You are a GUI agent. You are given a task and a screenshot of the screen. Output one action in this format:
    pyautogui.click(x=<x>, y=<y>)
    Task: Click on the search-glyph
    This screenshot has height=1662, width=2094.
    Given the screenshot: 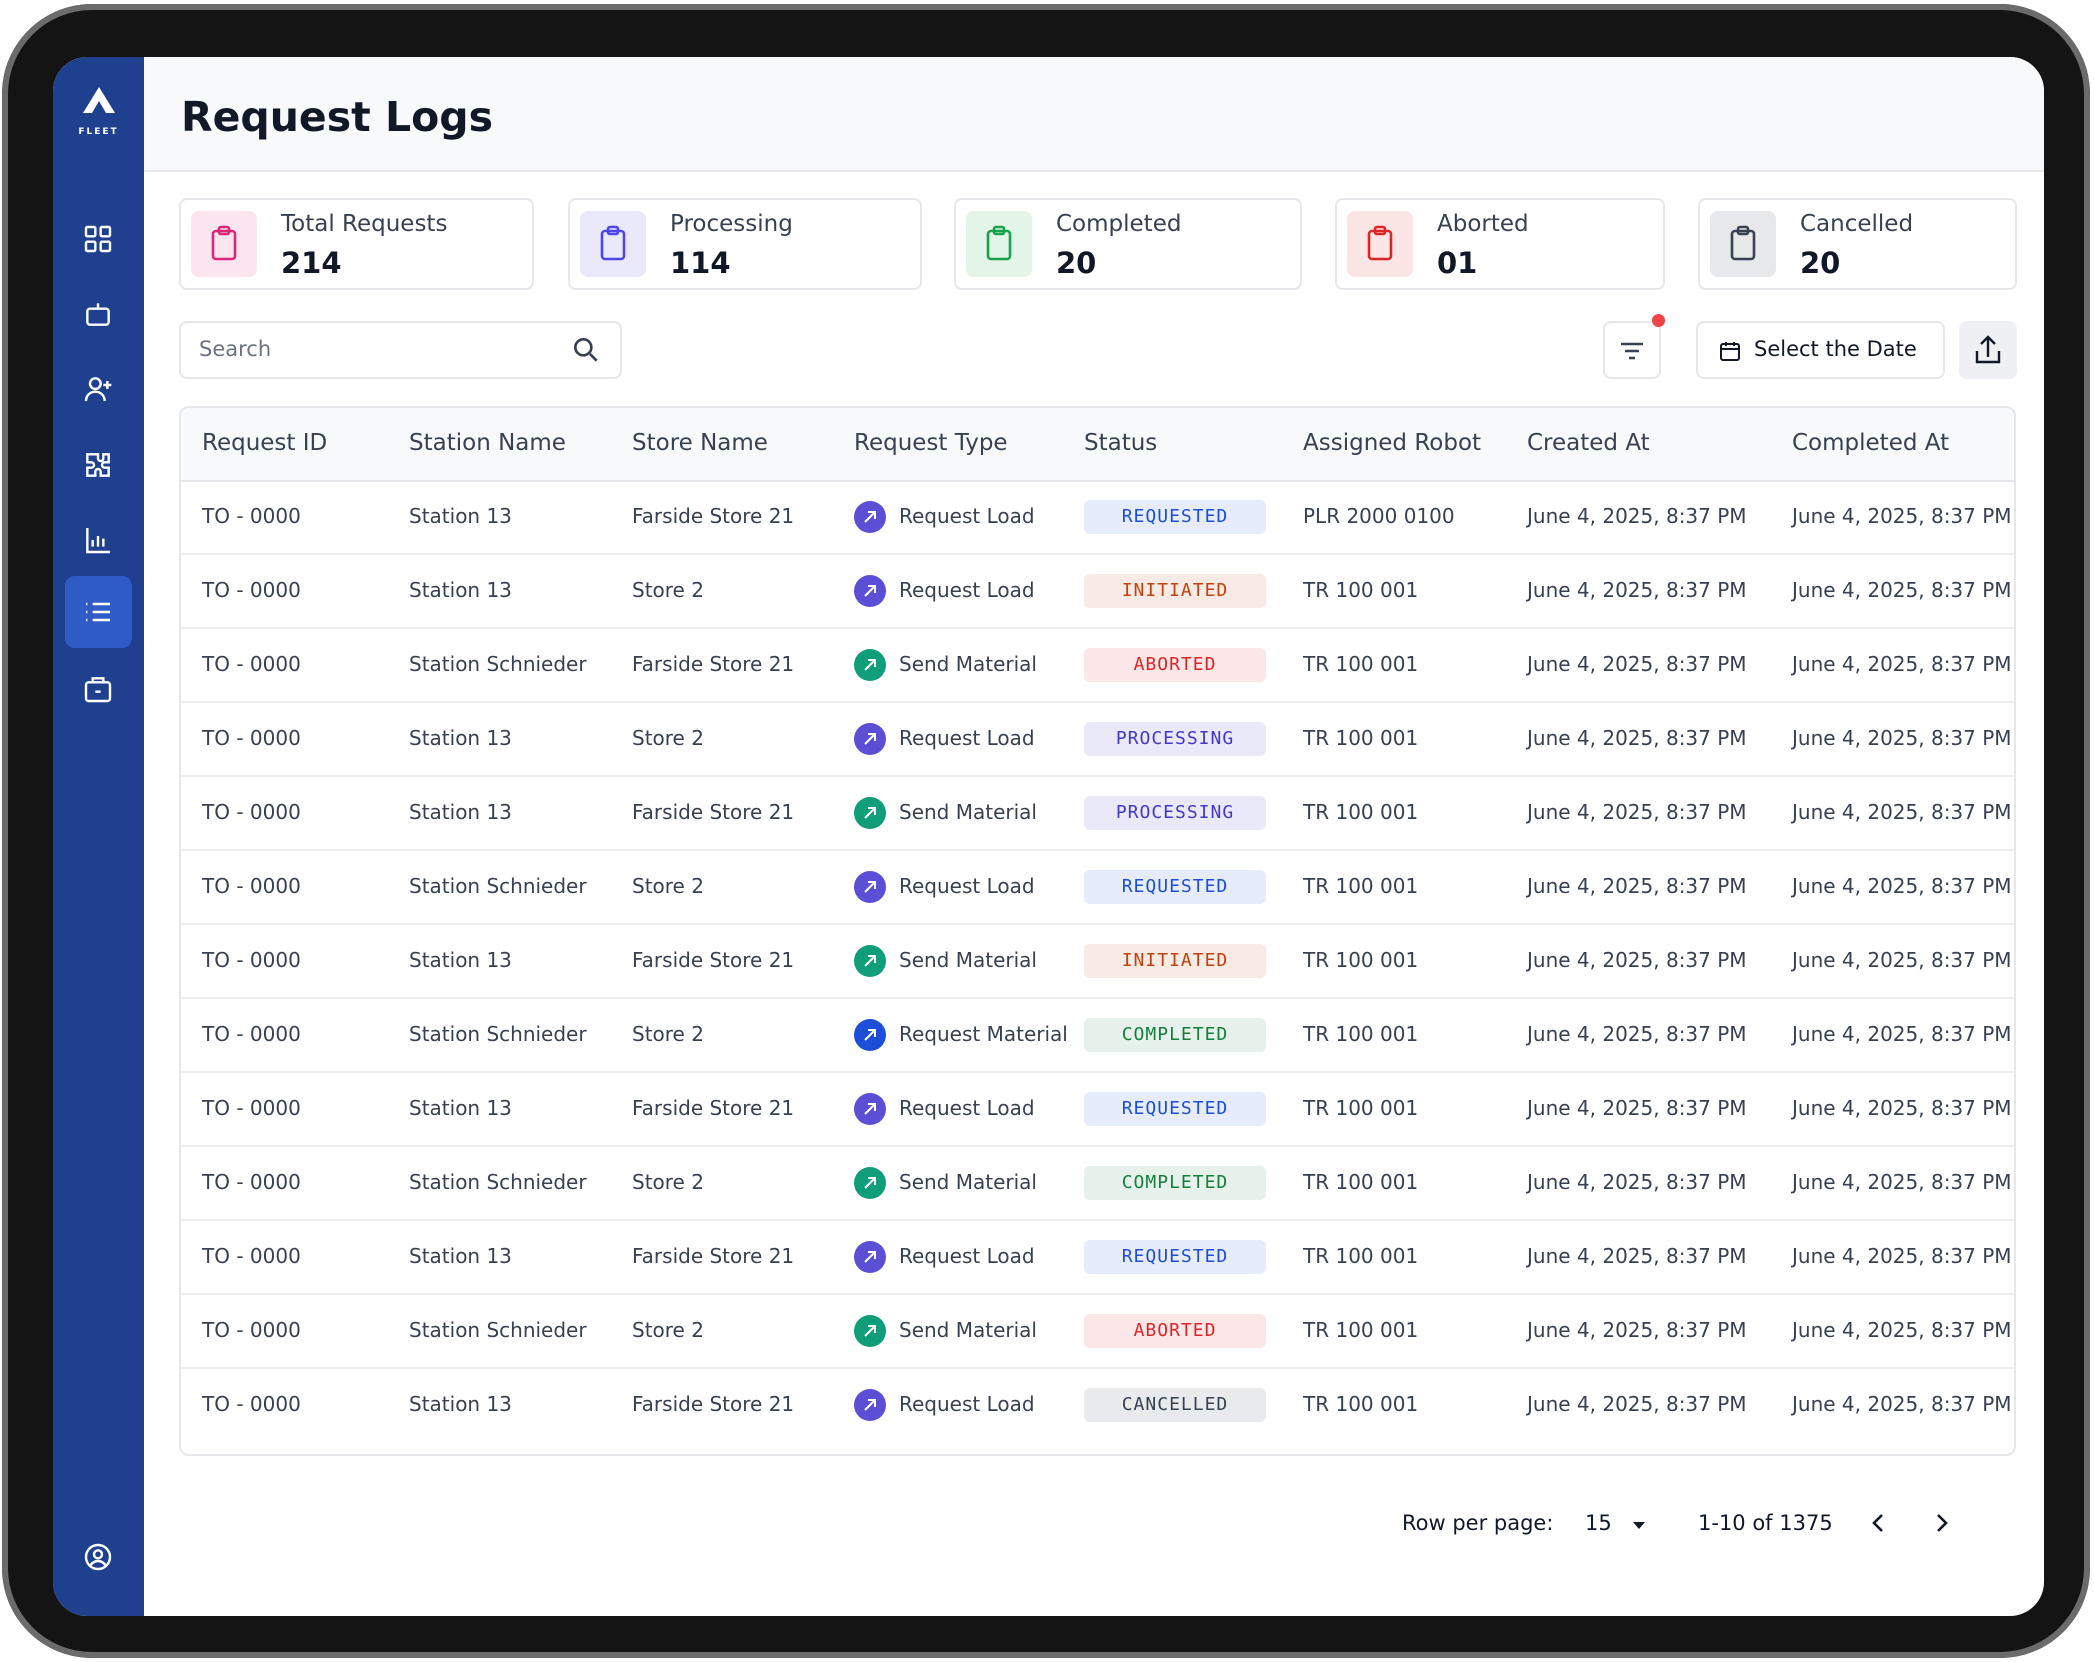 What is the action you would take?
    pyautogui.click(x=586, y=350)
    